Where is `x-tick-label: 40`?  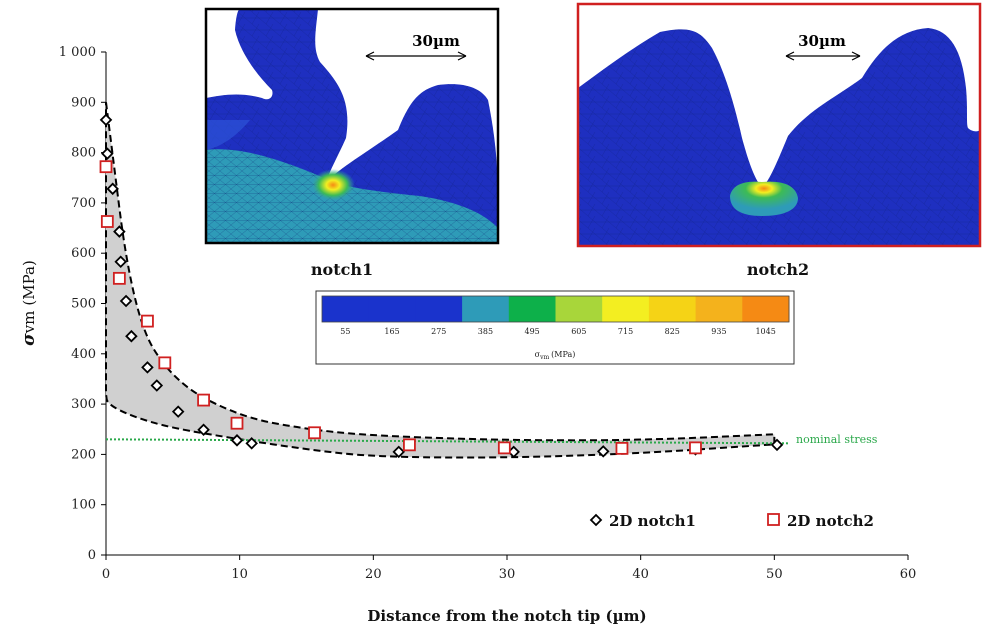
x-tick-label: 40 is located at coordinates (640, 574).